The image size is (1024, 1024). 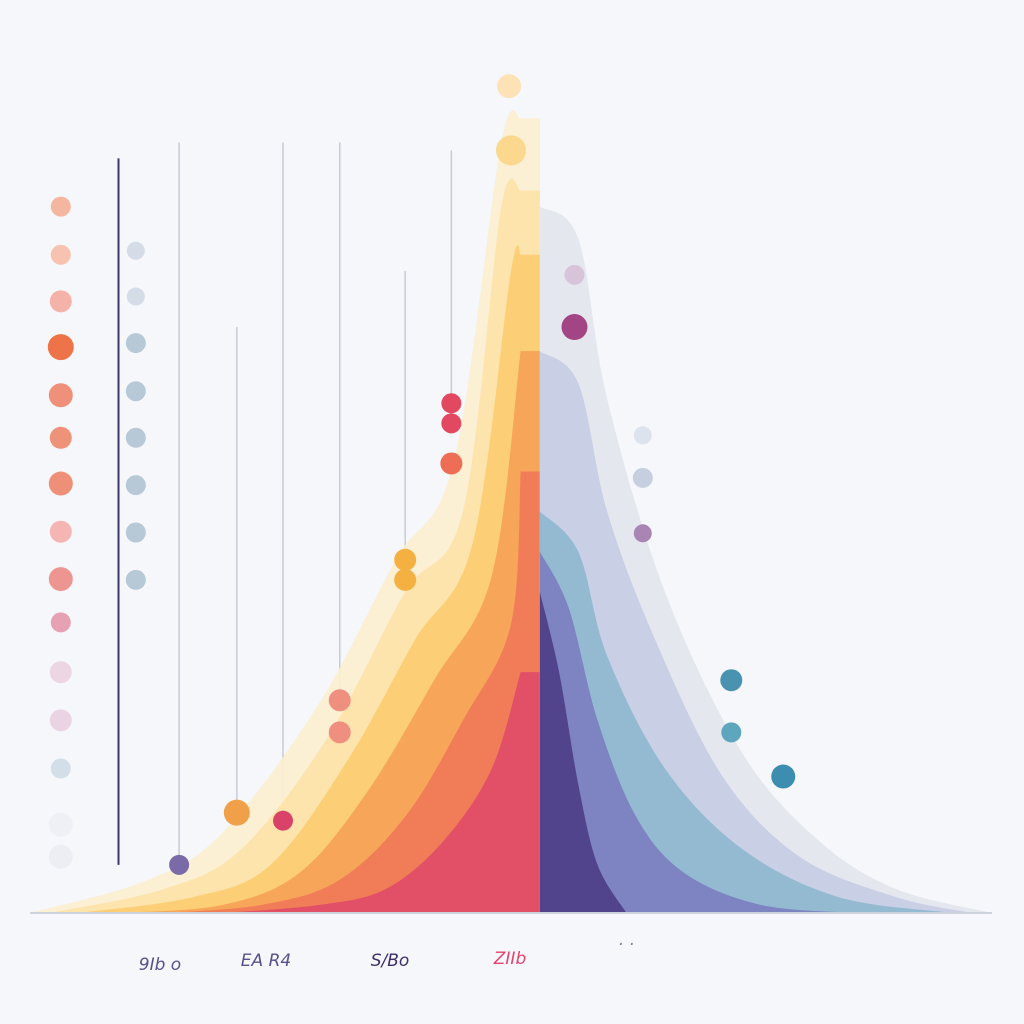 I want to click on x-tick-label: · ·, so click(x=626, y=945).